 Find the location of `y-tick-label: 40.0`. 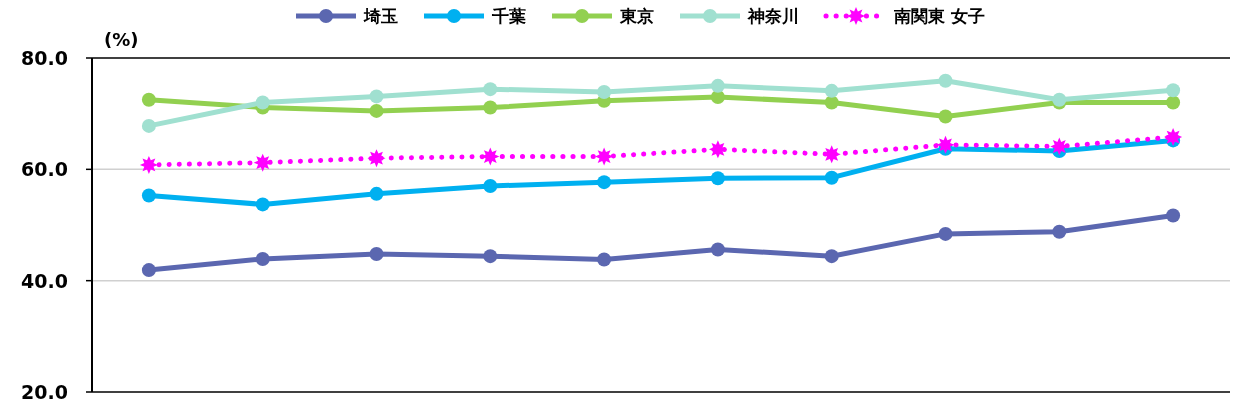

y-tick-label: 40.0 is located at coordinates (44, 280).